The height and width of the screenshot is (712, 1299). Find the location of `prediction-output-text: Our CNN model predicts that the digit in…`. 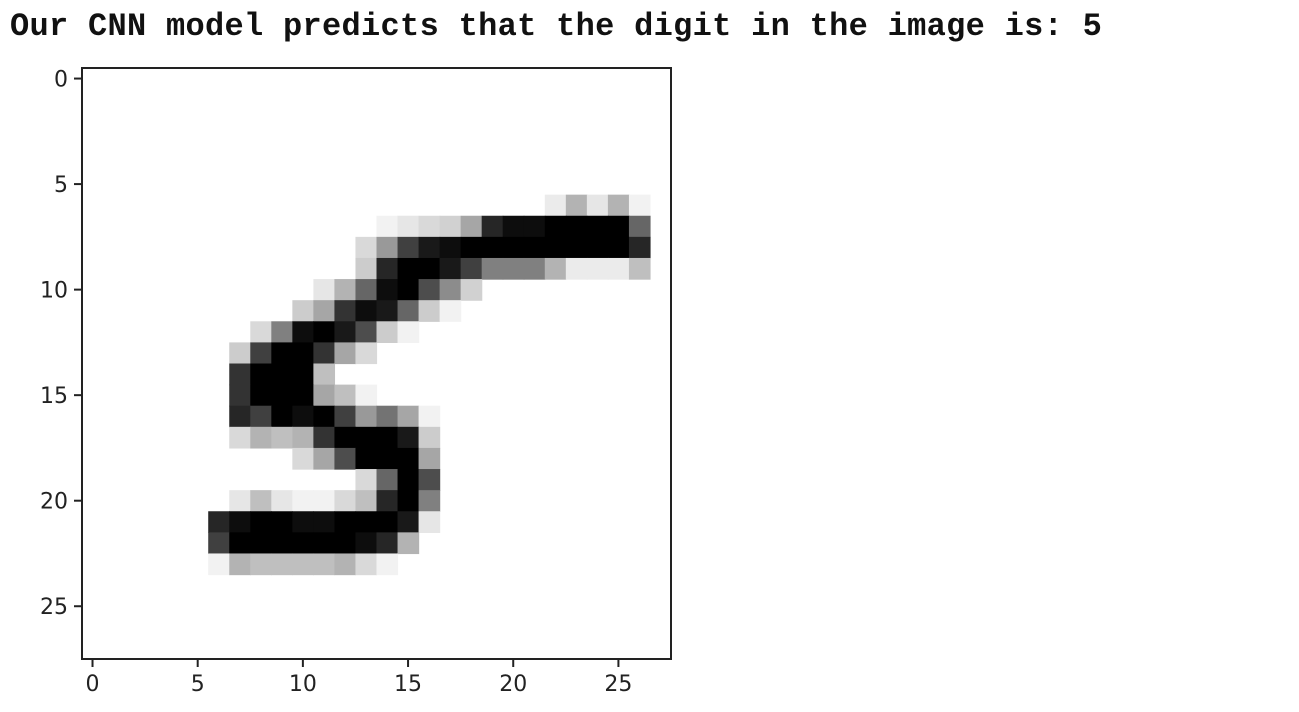

prediction-output-text: Our CNN model predicts that the digit in… is located at coordinates (556, 26).